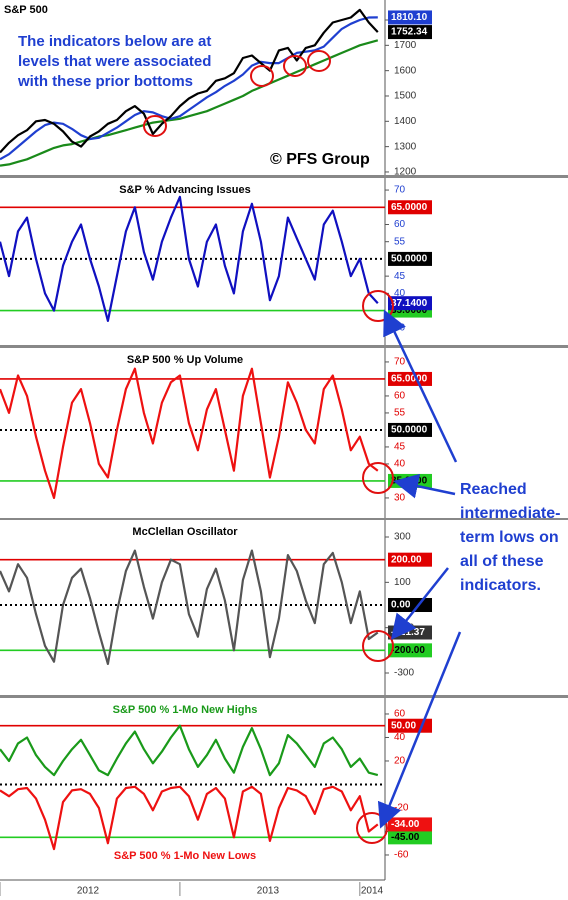 This screenshot has width=568, height=900. Describe the element at coordinates (493, 489) in the screenshot. I see `callout: Reached` at that location.